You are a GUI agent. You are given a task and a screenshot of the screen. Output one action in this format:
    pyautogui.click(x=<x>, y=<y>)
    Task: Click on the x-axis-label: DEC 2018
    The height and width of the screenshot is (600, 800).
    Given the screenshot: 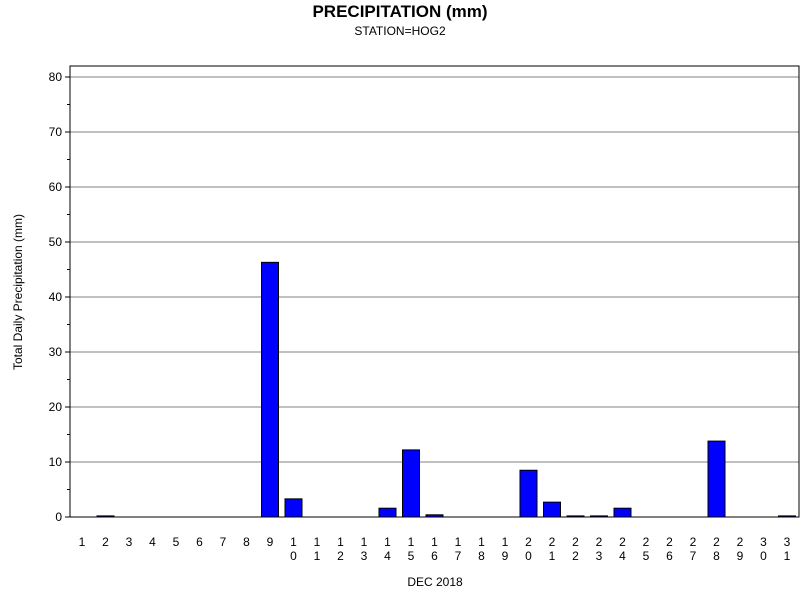 What is the action you would take?
    pyautogui.click(x=435, y=582)
    